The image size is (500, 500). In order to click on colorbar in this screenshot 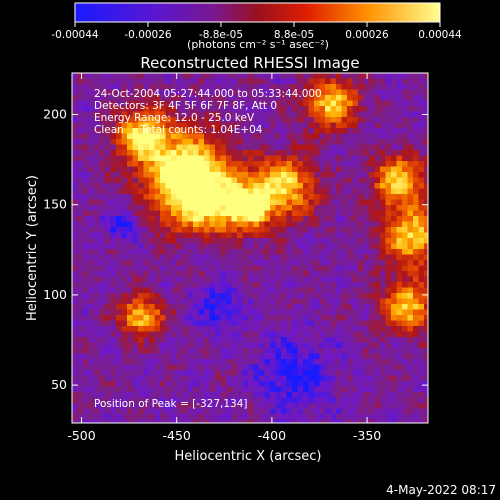, I will do `click(257, 12)`.